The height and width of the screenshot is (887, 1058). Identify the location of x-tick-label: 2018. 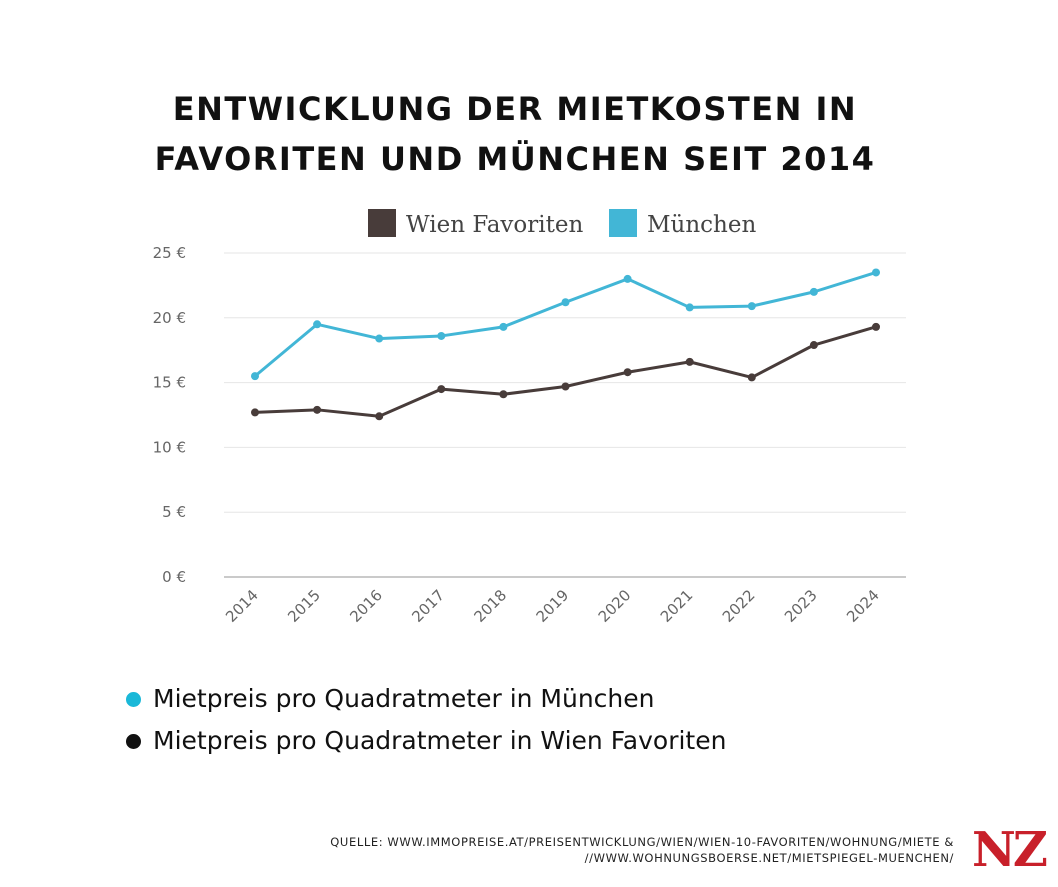
(490, 606).